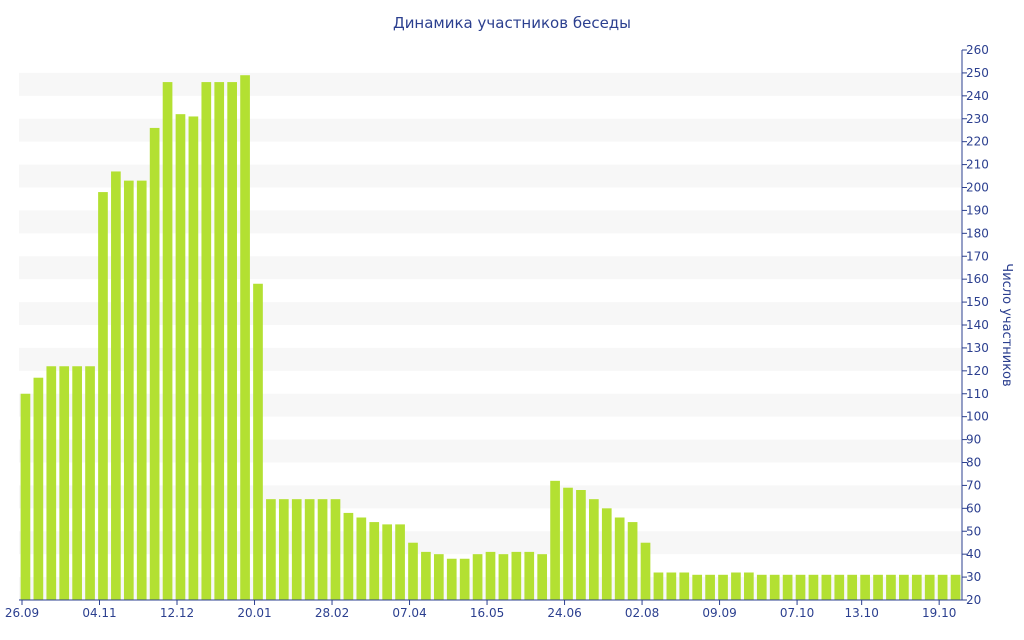 The image size is (1024, 640). Describe the element at coordinates (973, 600) in the screenshot. I see `y-tick-label: 20` at that location.